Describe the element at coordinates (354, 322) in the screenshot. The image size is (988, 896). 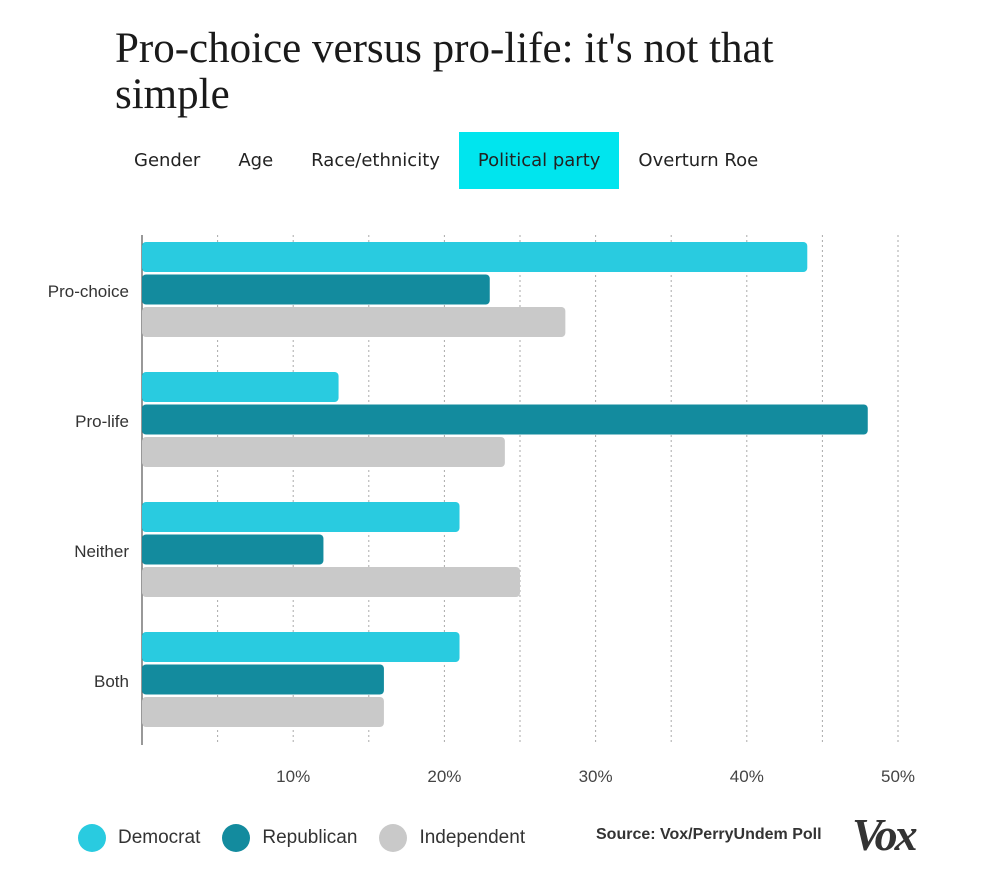
I see `bar-pro-choice-independent` at that location.